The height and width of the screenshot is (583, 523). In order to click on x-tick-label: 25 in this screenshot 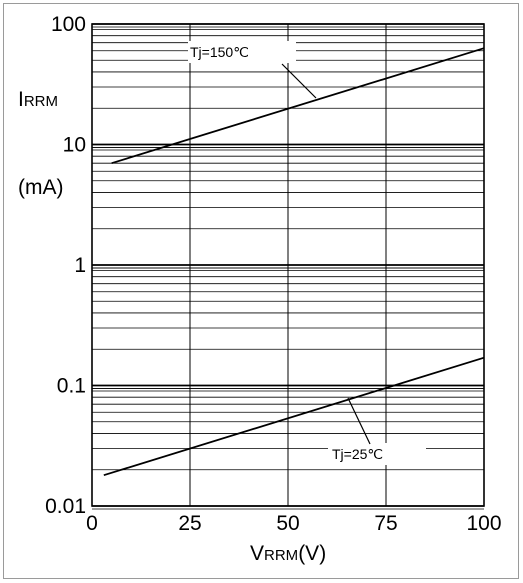, I will do `click(189, 523)`.